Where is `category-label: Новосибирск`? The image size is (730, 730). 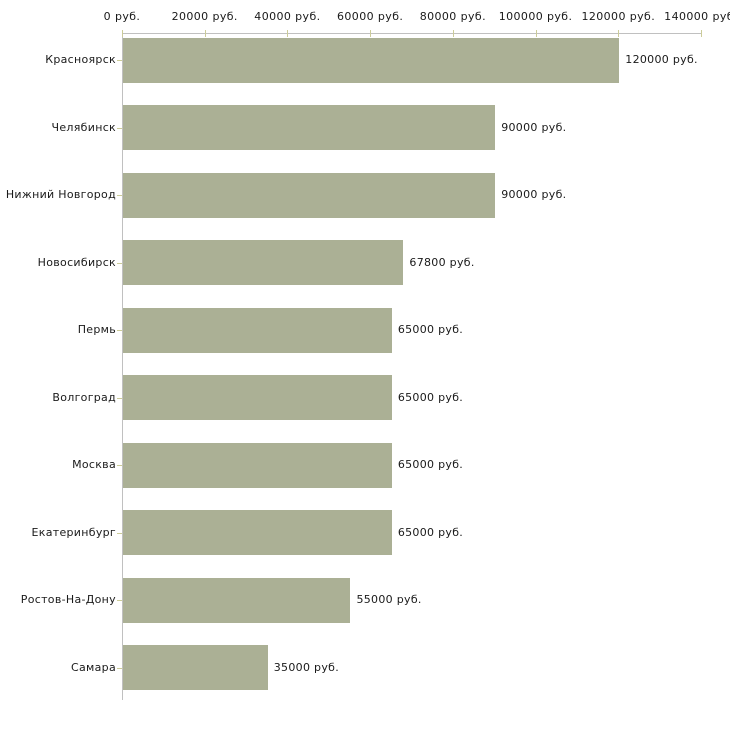
category-label: Новосибирск is located at coordinates (76, 262).